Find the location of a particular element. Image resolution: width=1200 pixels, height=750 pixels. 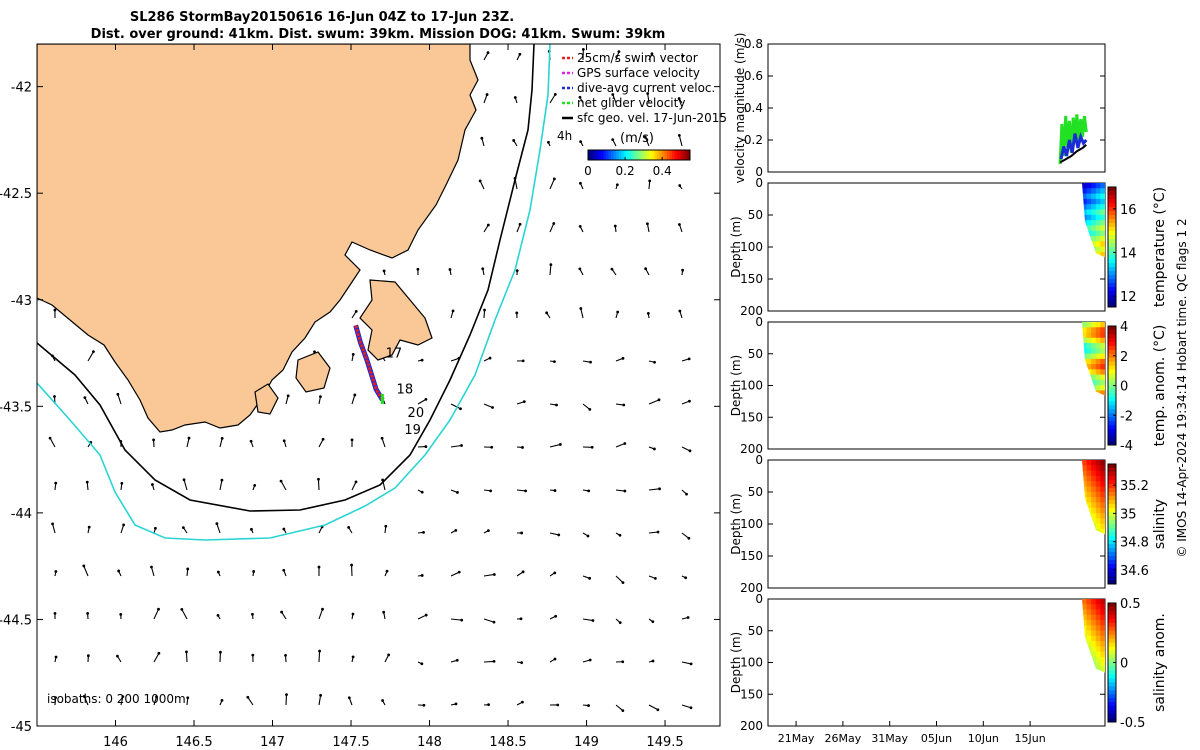

panel-ylabel: Depth (m) is located at coordinates (736, 246).